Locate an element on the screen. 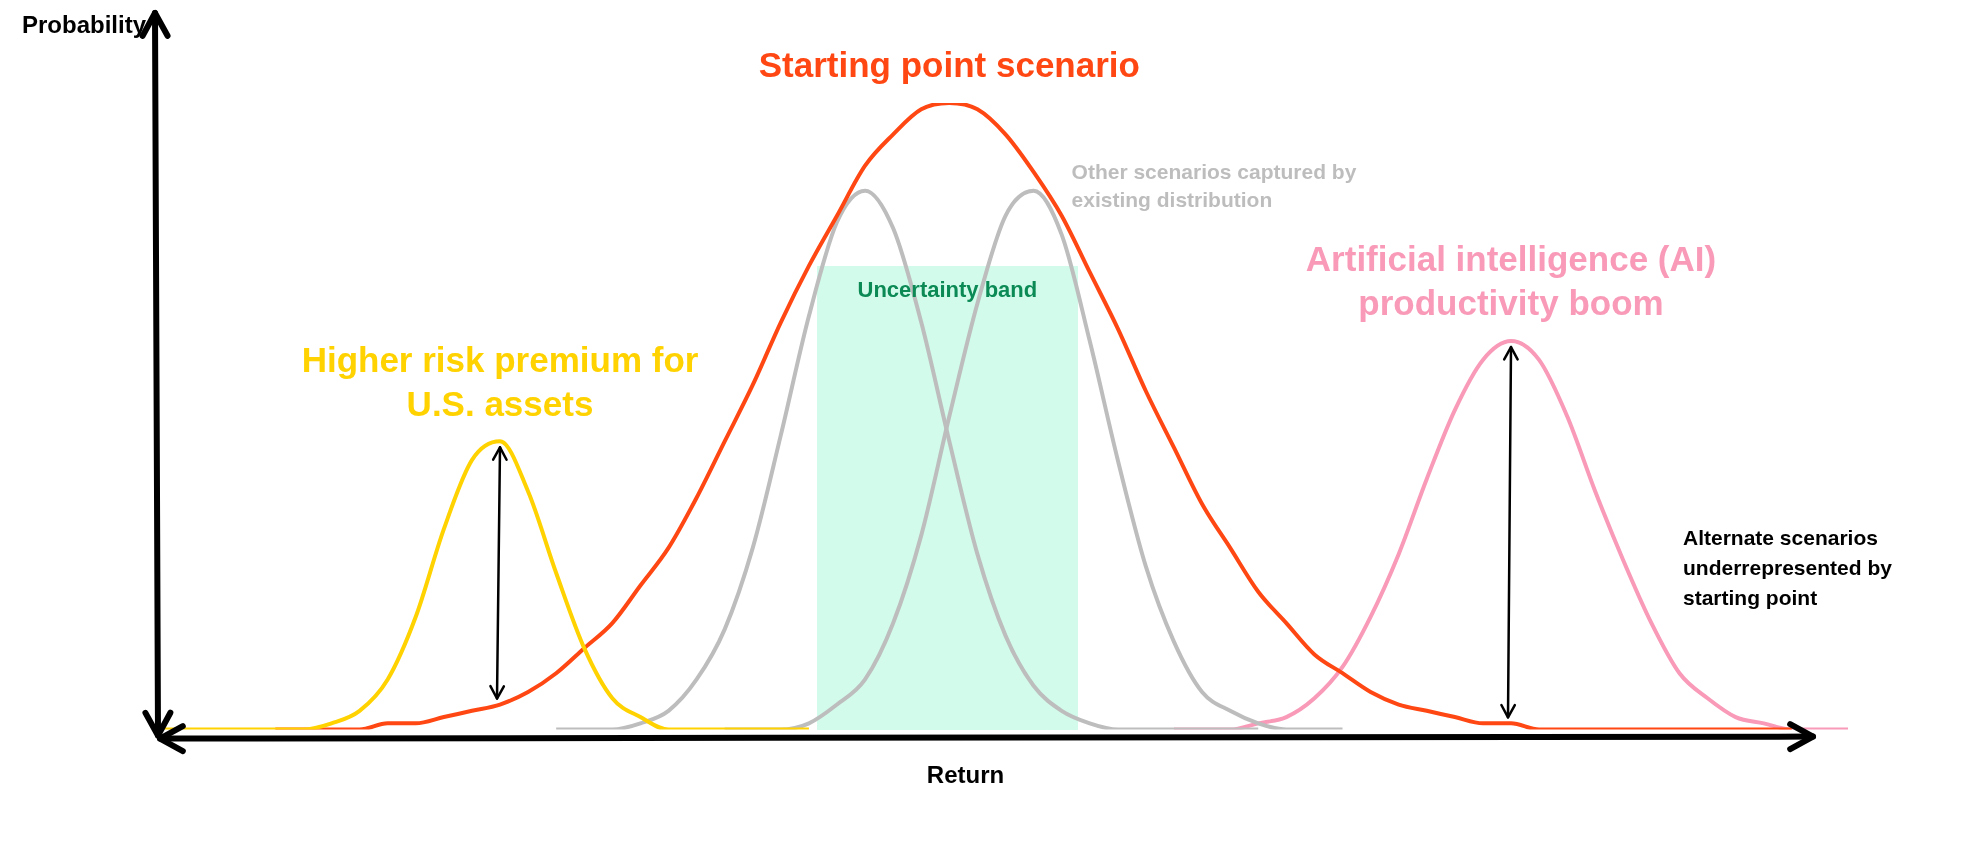  series-label: Other scenarios captured by existing distribution is located at coordinates (1214, 186).